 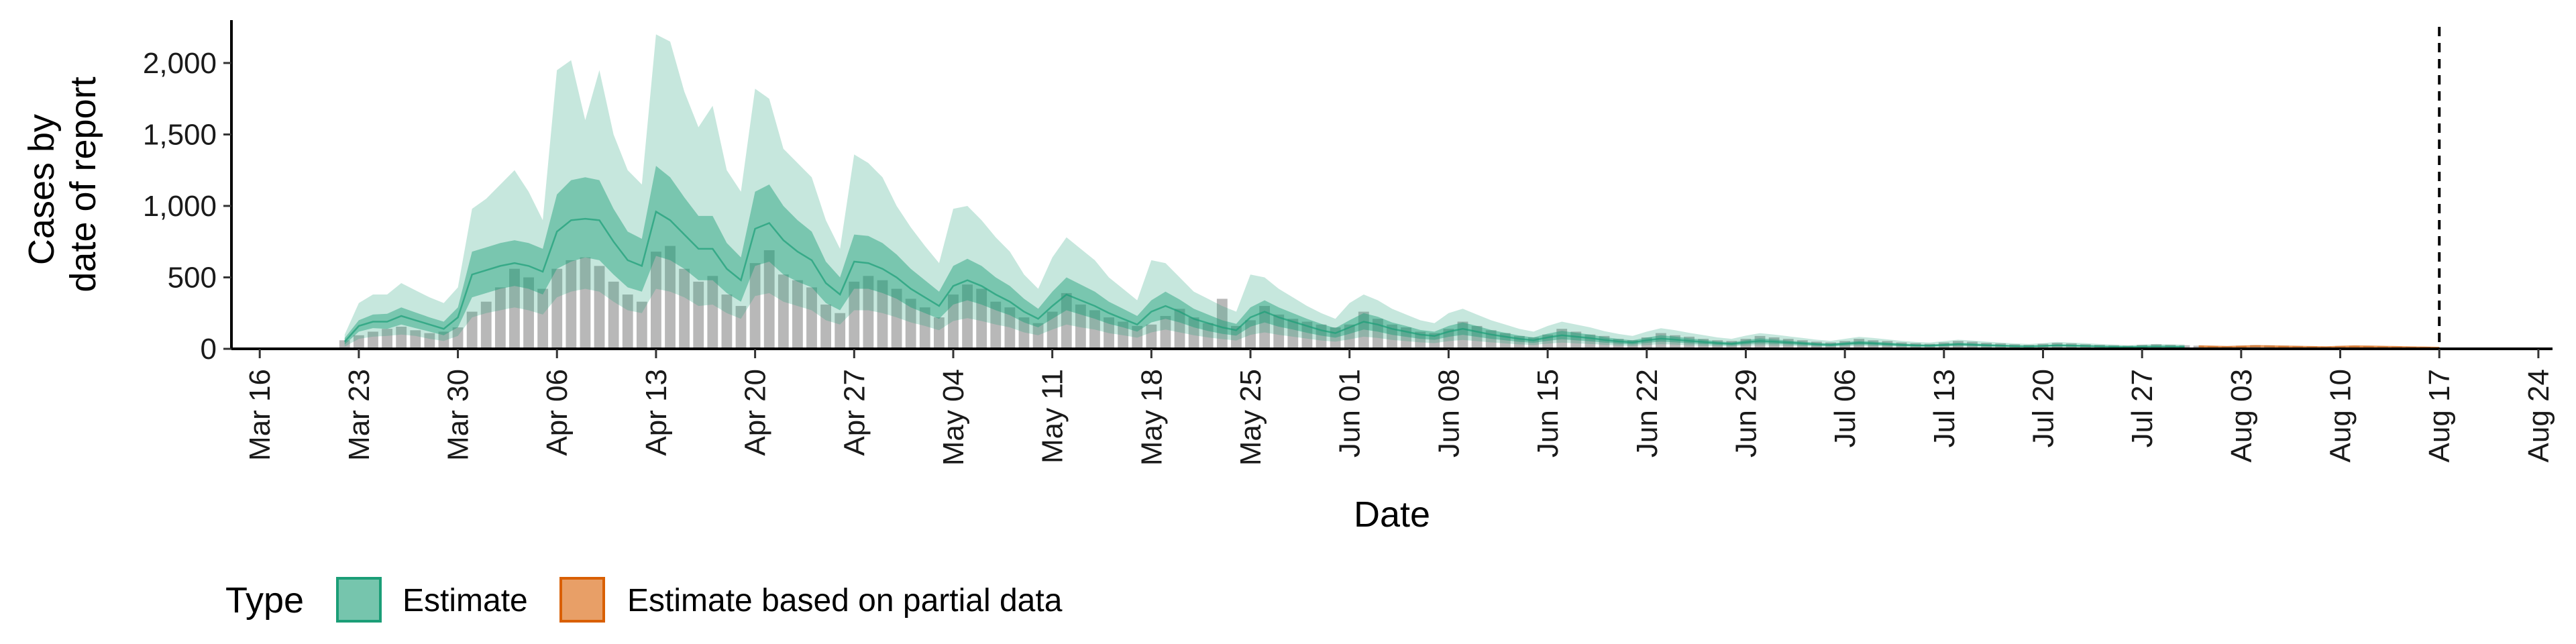 What do you see at coordinates (2439, 415) in the screenshot?
I see `x-tick-label: Aug 17` at bounding box center [2439, 415].